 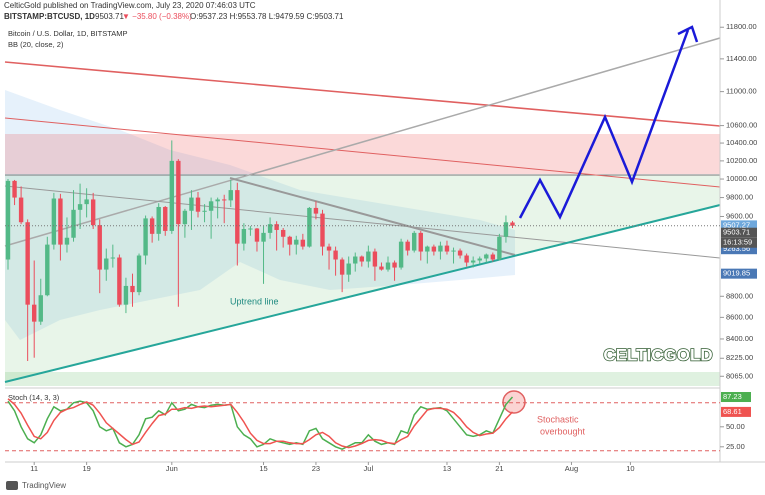 What do you see at coordinates (657, 354) in the screenshot?
I see `logo: CELTICGOLD` at bounding box center [657, 354].